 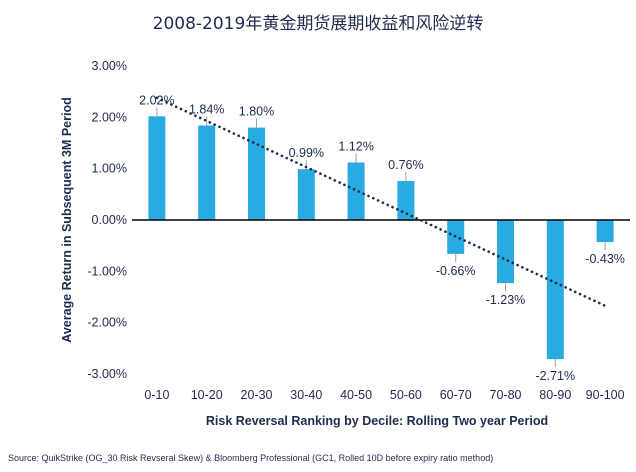 What do you see at coordinates (107, 271) in the screenshot?
I see `y-tick-label: -1.00%` at bounding box center [107, 271].